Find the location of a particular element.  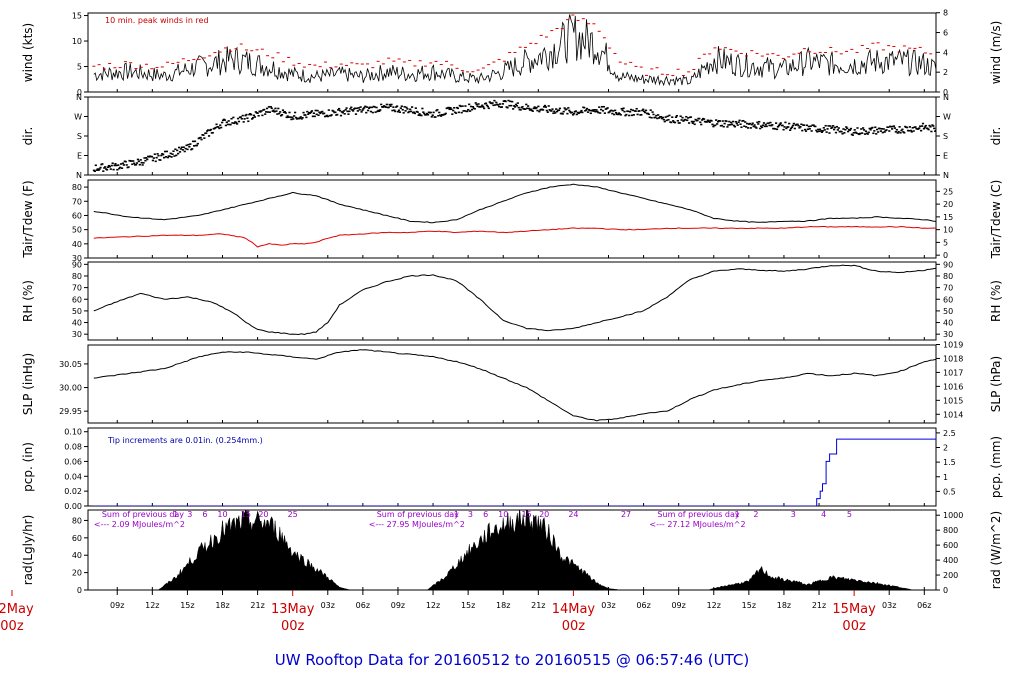

rad-sum-annotation: <--- 27.12 MJoules/m^2 is located at coordinates (697, 524).